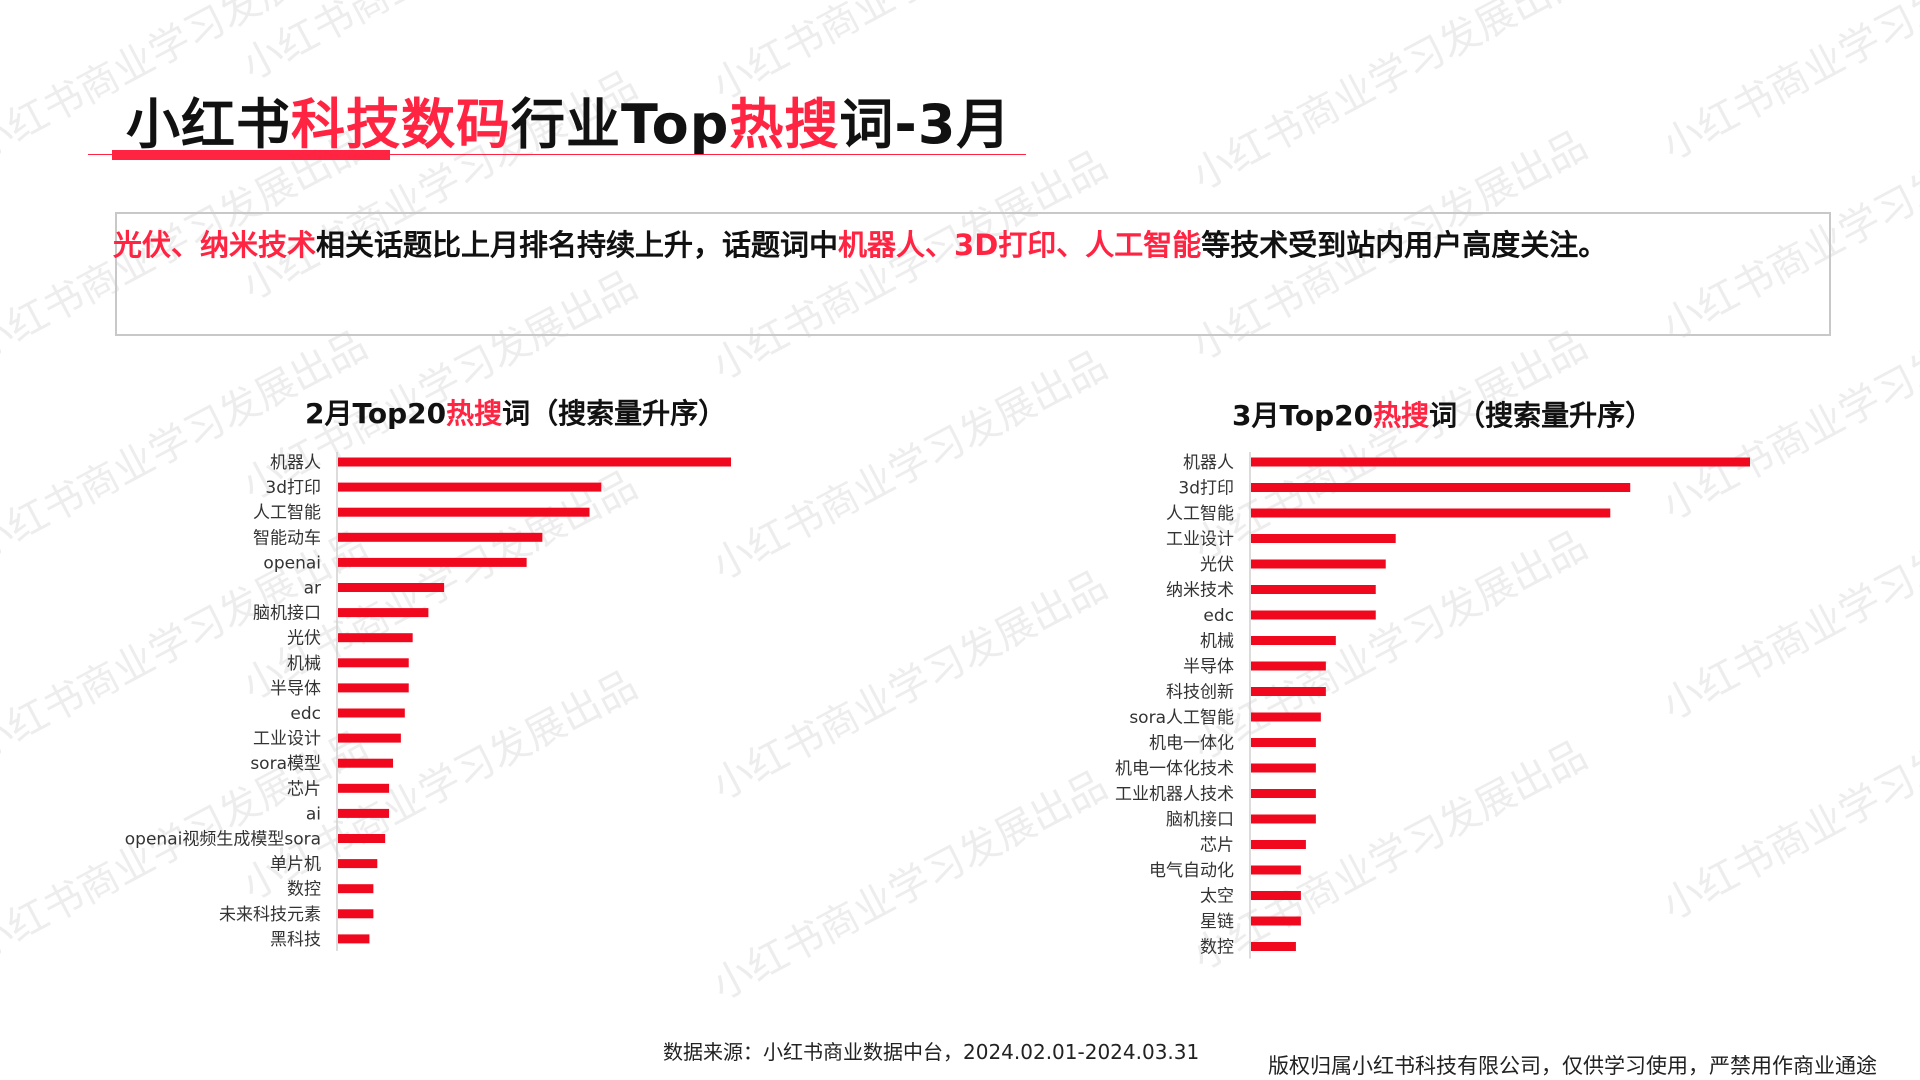 The image size is (1920, 1080). I want to click on chart-1-category-label: 半导体, so click(295, 689).